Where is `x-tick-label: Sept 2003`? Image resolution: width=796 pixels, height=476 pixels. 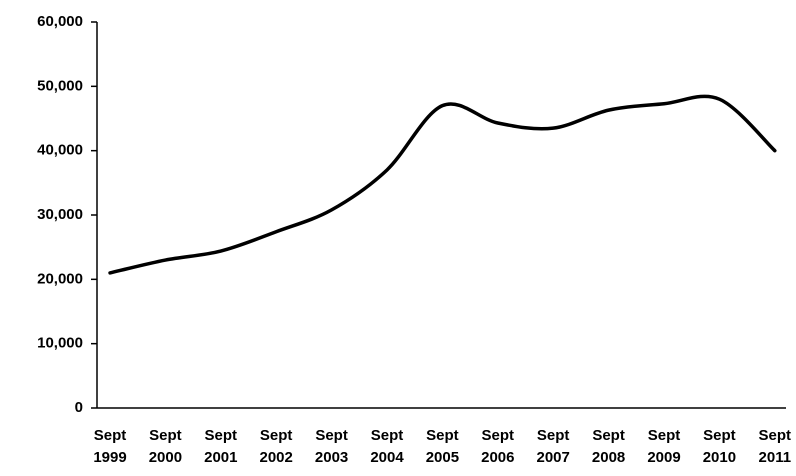 x-tick-label: Sept 2003 is located at coordinates (331, 446).